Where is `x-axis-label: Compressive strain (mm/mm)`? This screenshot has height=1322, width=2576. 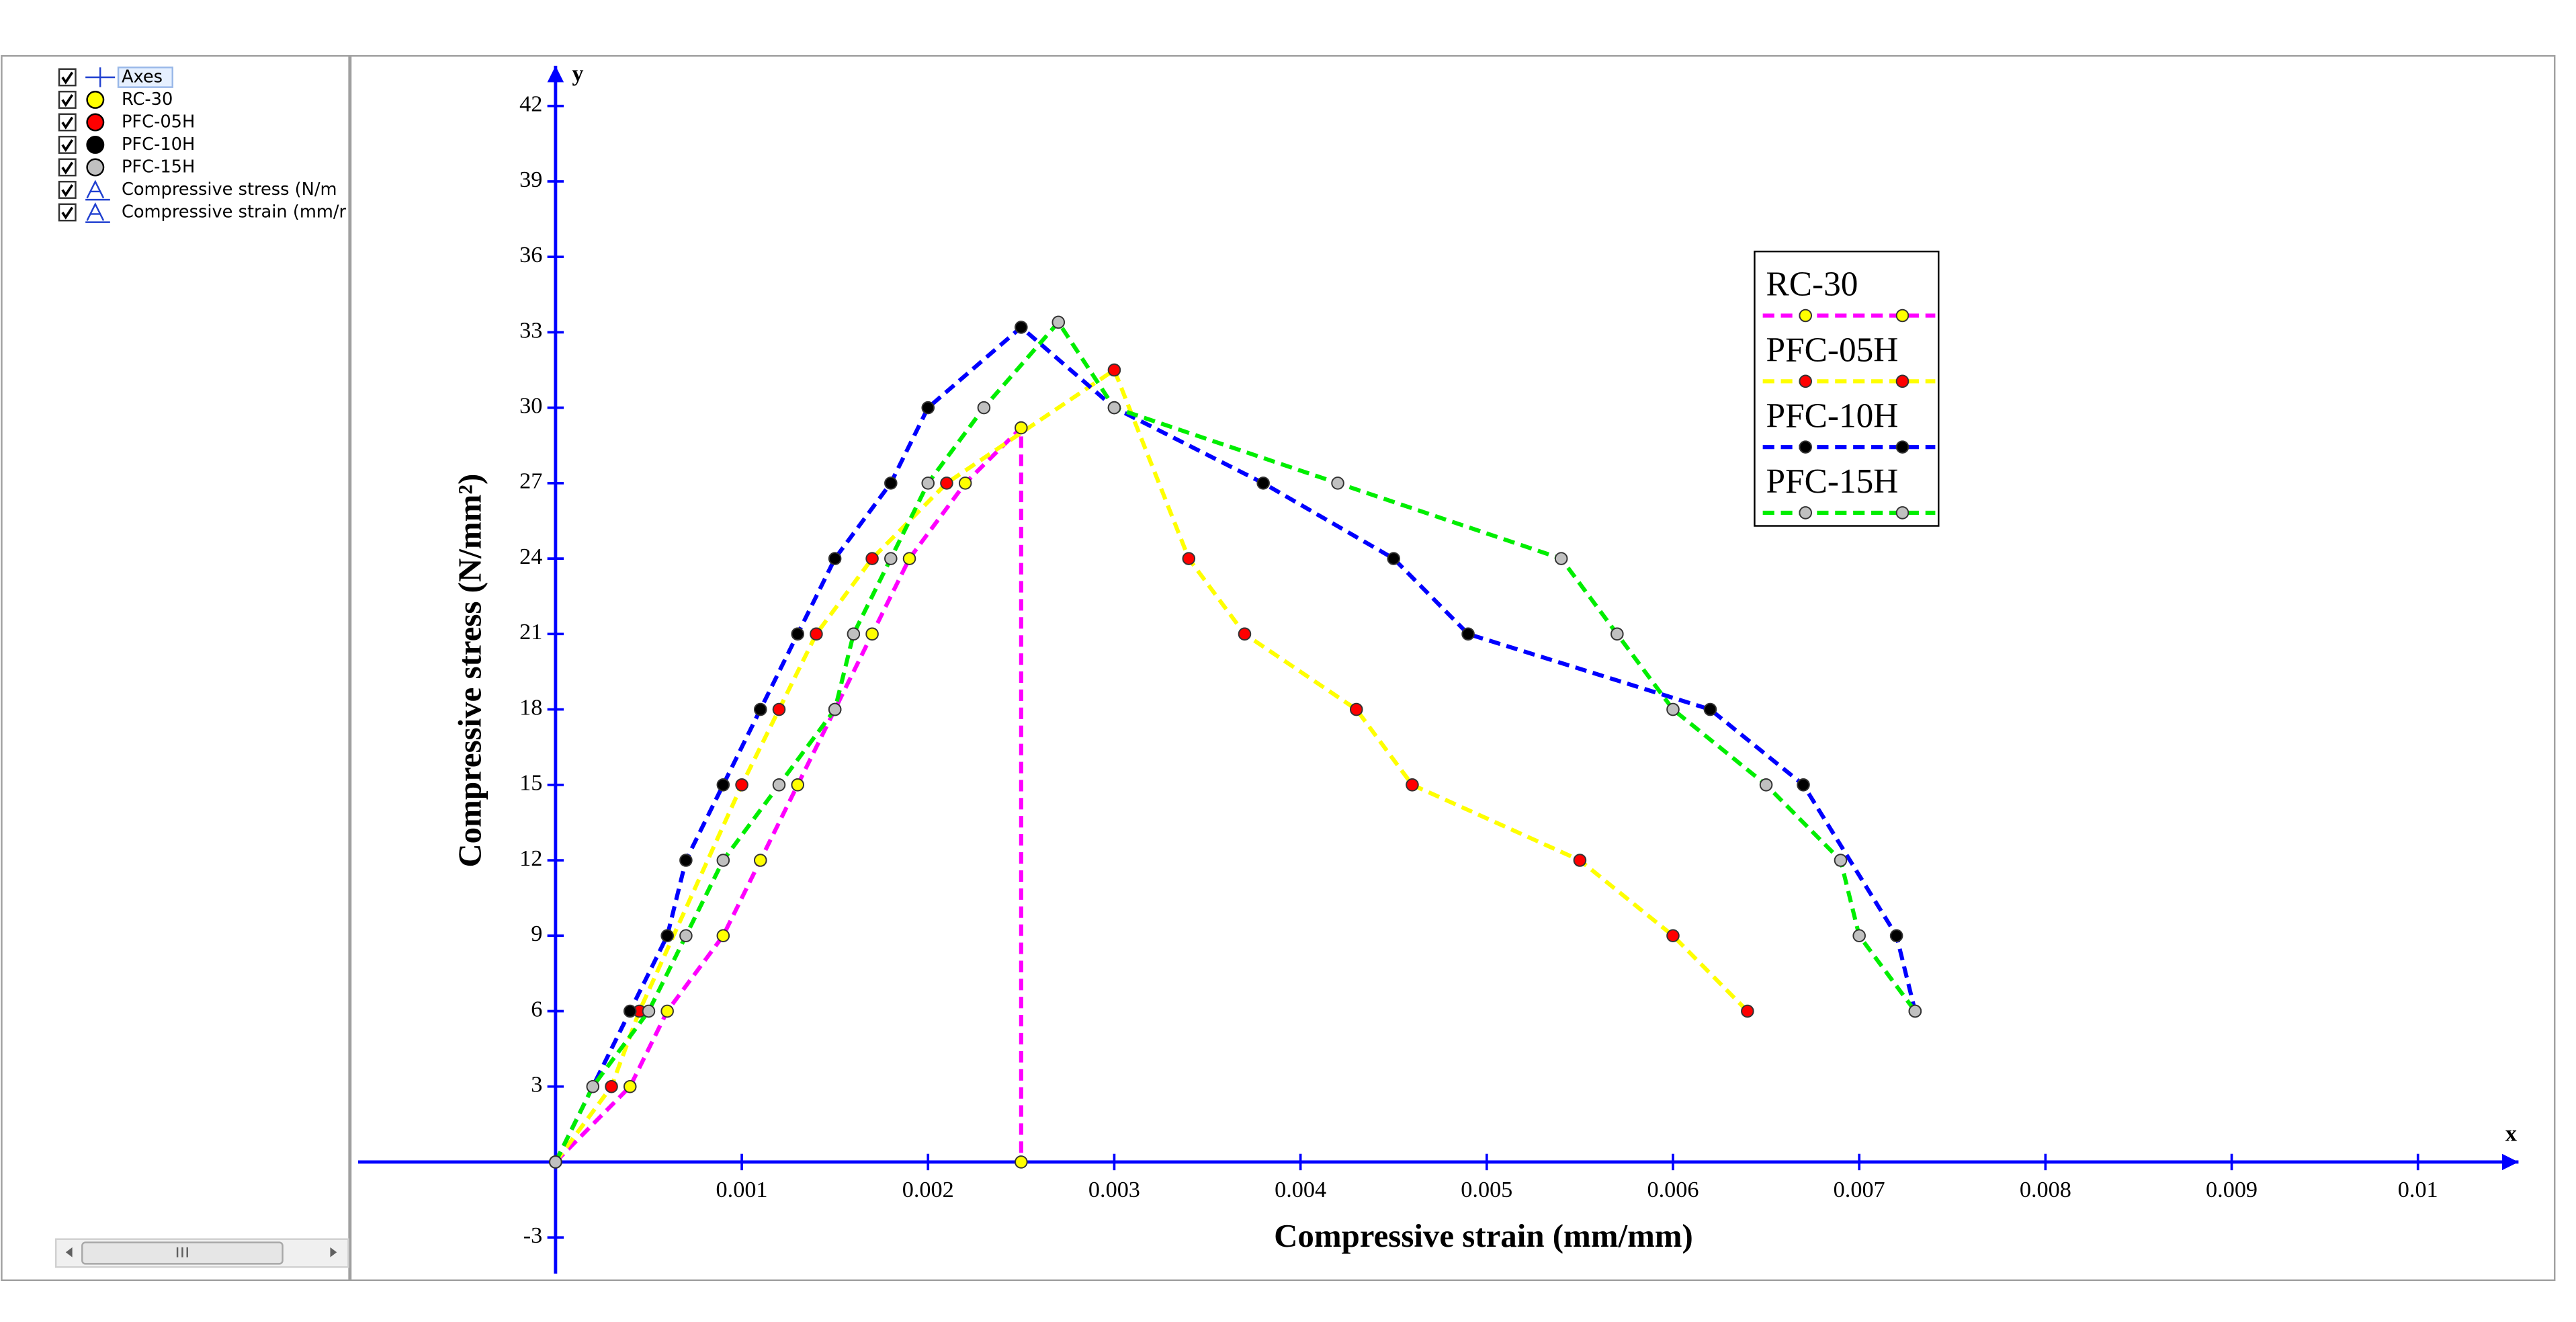
x-axis-label: Compressive strain (mm/mm) is located at coordinates (1483, 1235).